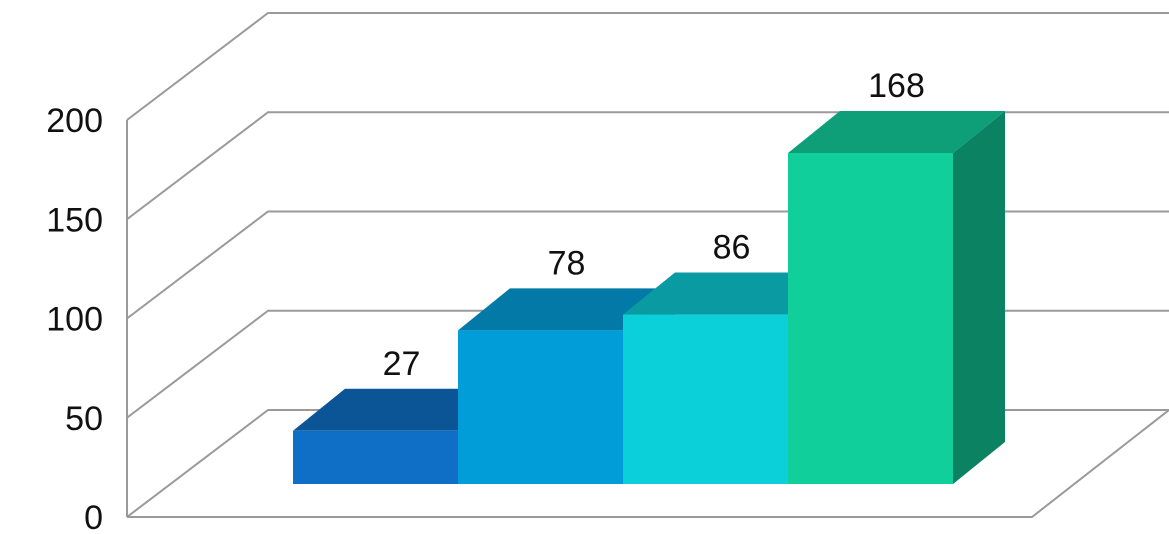 This screenshot has height=534, width=1169. What do you see at coordinates (74, 121) in the screenshot?
I see `y-tick-label-200: 200` at bounding box center [74, 121].